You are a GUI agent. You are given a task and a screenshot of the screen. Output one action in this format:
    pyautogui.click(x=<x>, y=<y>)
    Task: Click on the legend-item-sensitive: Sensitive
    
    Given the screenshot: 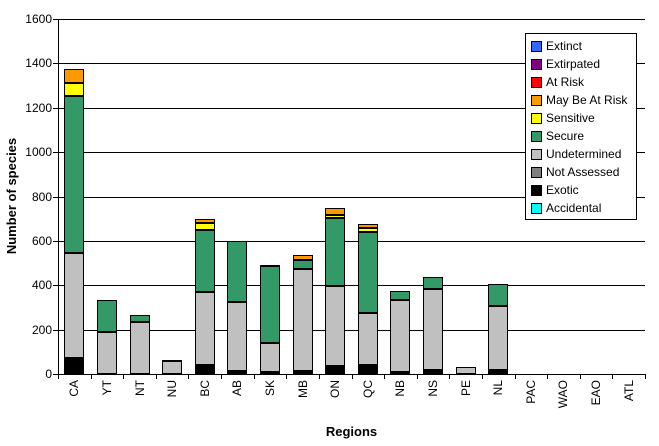 What is the action you would take?
    pyautogui.click(x=582, y=118)
    